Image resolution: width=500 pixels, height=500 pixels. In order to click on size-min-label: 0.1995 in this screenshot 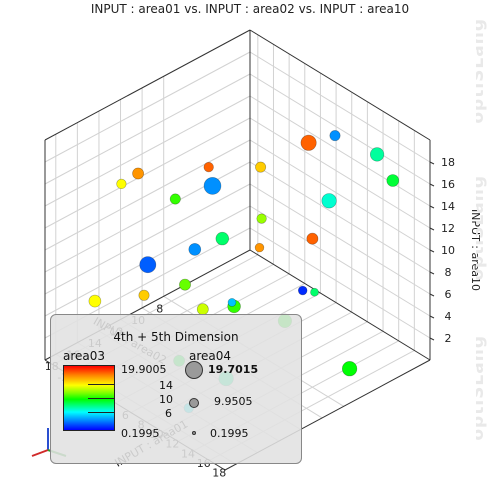, I will do `click(229, 433)`.